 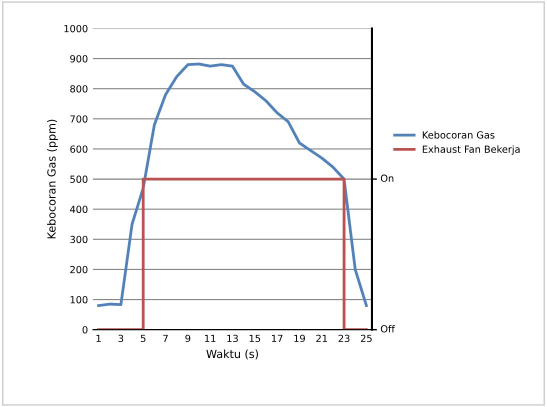 I want to click on ref-line-label: On, so click(x=387, y=178).